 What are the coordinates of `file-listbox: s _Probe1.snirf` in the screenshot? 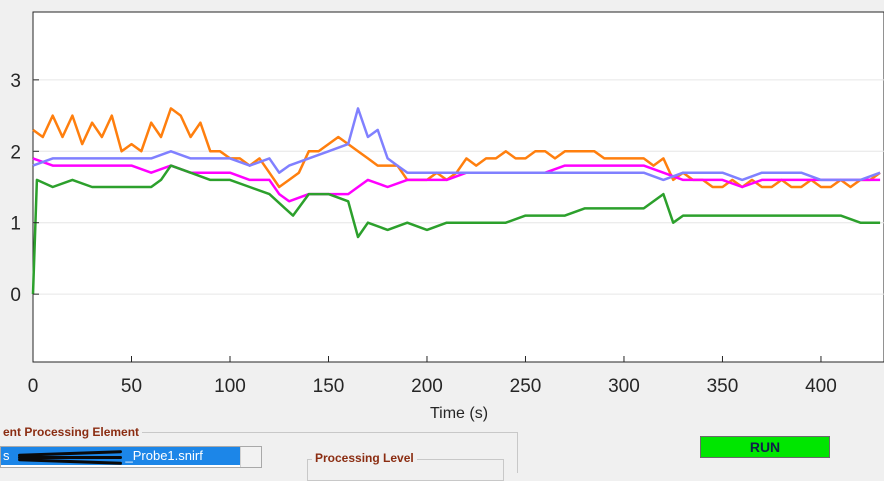 It's located at (131, 457).